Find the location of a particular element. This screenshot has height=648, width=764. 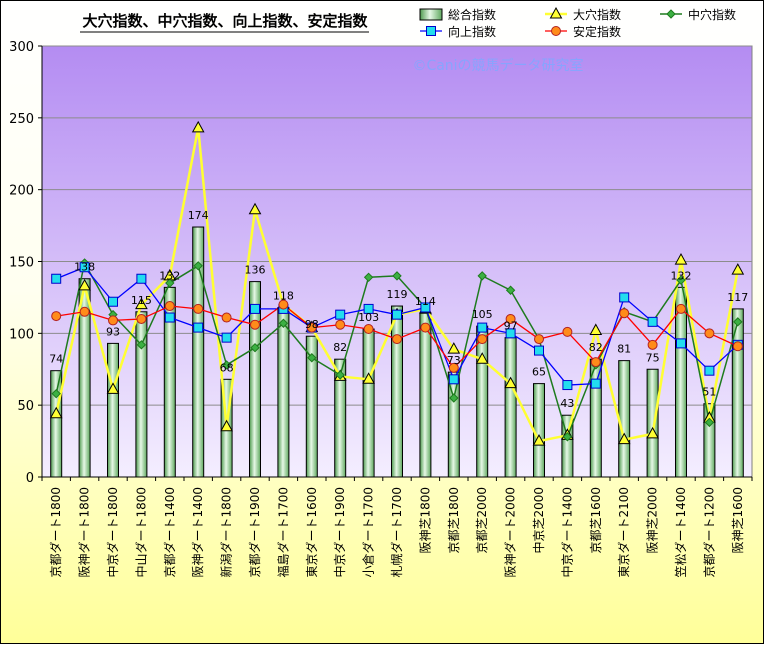

y-tick-label: 150 is located at coordinates (21, 263).